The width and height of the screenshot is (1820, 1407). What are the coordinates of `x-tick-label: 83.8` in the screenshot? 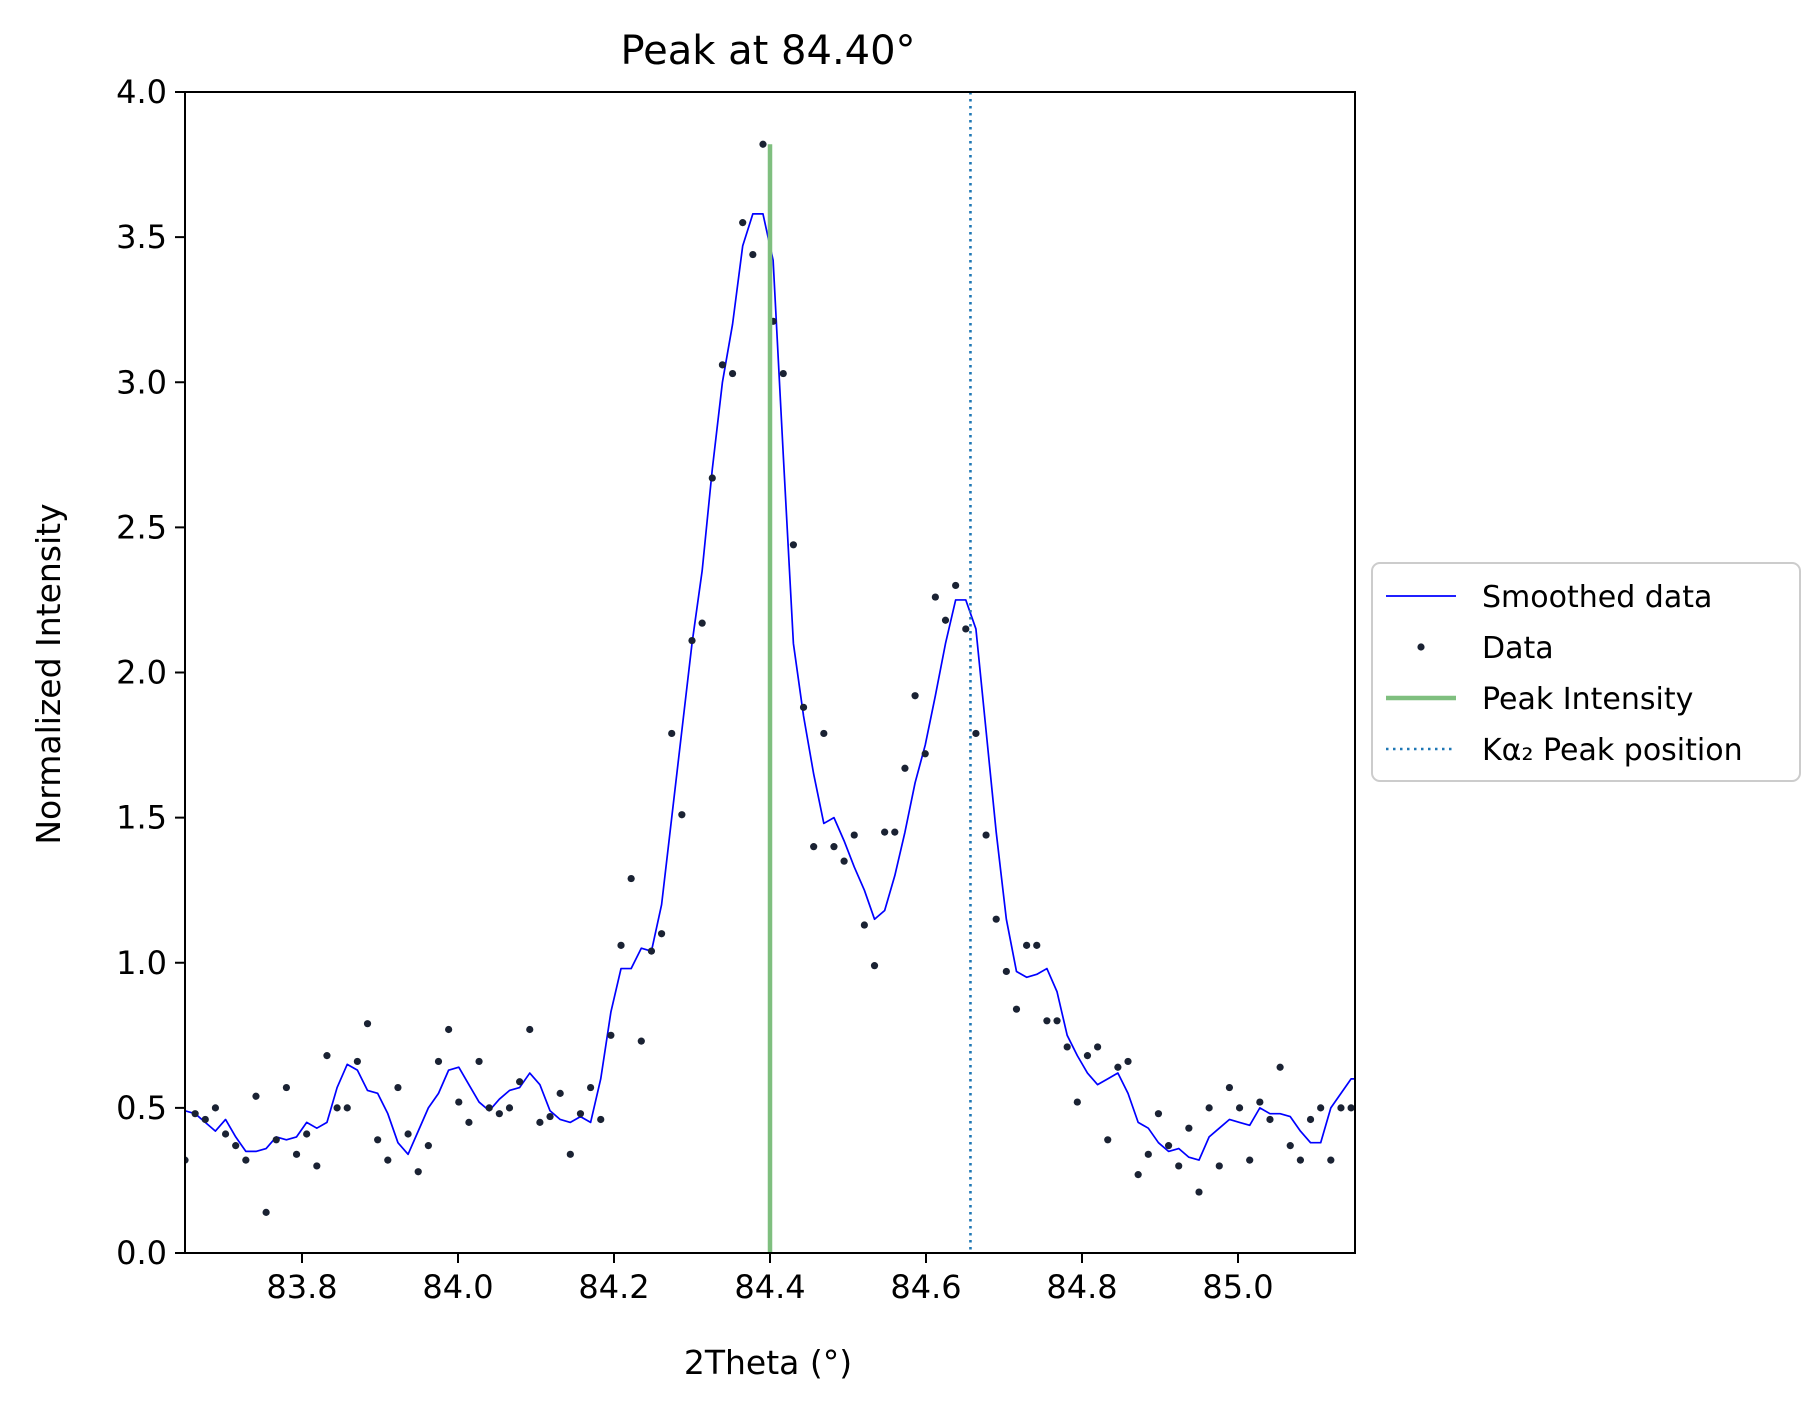 It's located at (301, 1287).